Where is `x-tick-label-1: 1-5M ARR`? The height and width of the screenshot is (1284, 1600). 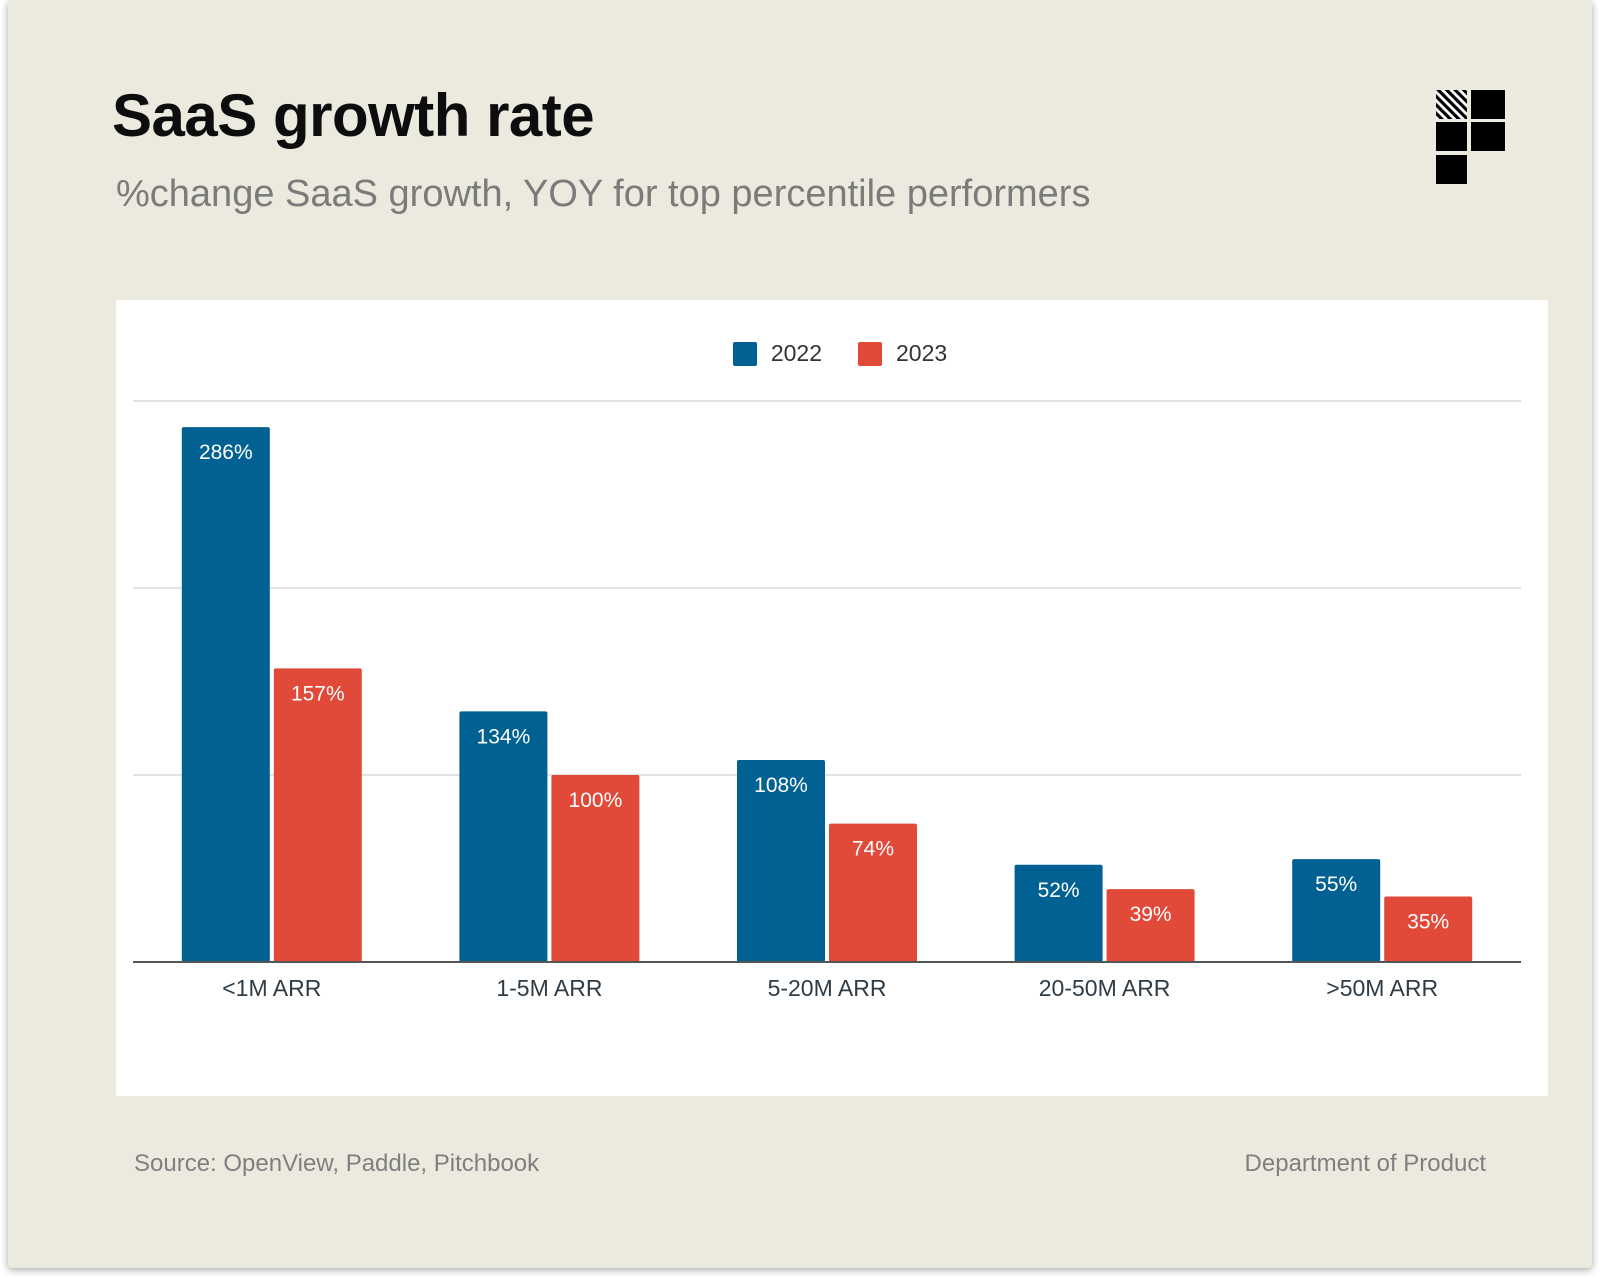 x-tick-label-1: 1-5M ARR is located at coordinates (549, 988).